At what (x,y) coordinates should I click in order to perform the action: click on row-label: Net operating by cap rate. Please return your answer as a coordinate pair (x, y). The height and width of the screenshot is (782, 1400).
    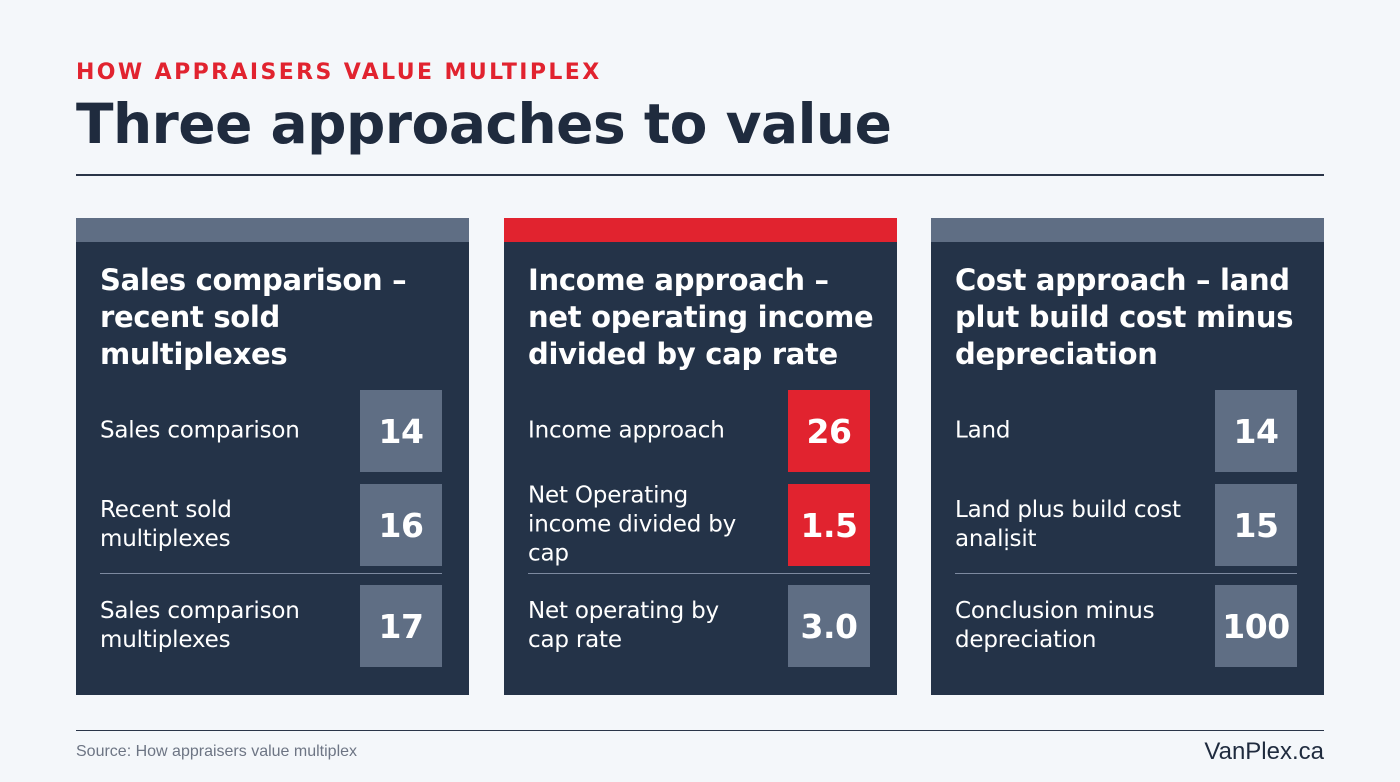
    Looking at the image, I should click on (623, 625).